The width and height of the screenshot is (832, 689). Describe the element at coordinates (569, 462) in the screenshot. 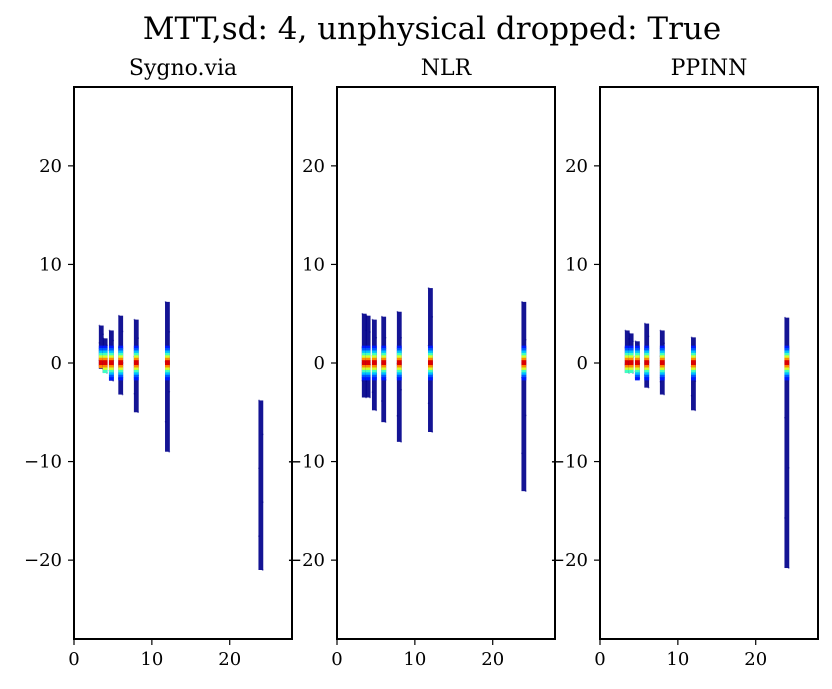

I see `y-tick-label: −10` at that location.